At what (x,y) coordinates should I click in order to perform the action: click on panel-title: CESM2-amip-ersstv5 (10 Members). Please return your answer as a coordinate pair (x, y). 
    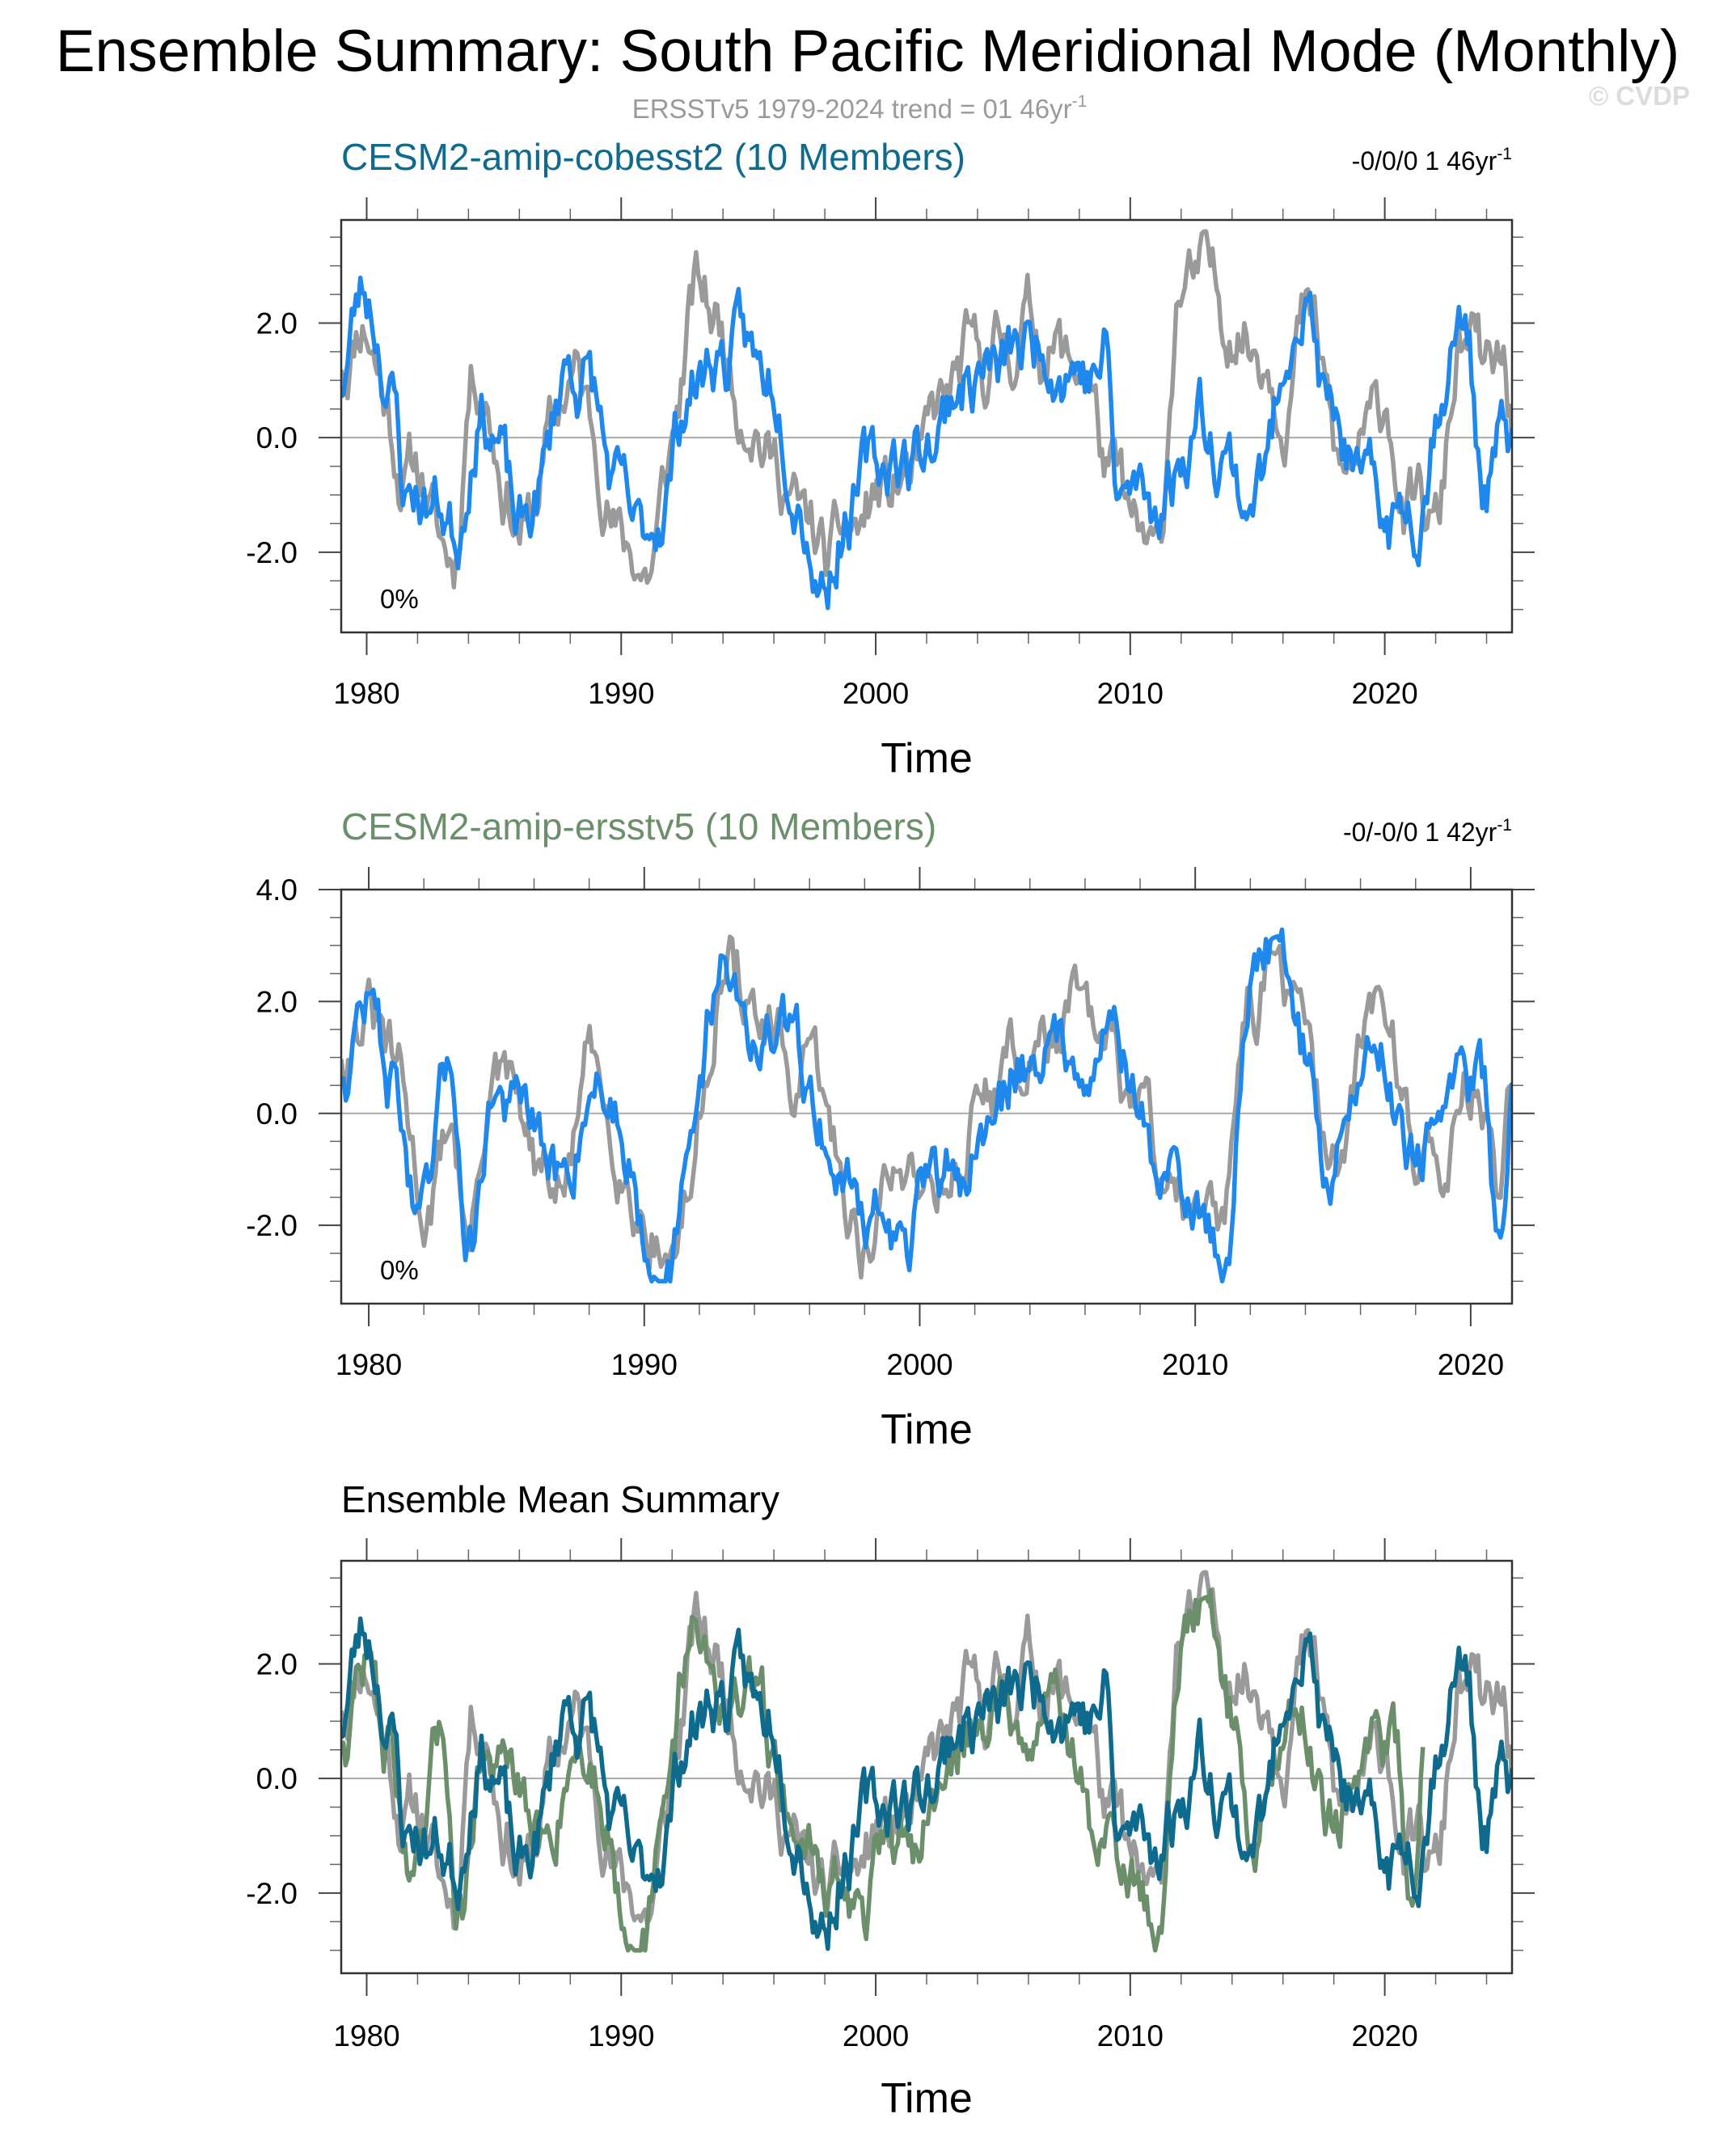
    Looking at the image, I should click on (638, 826).